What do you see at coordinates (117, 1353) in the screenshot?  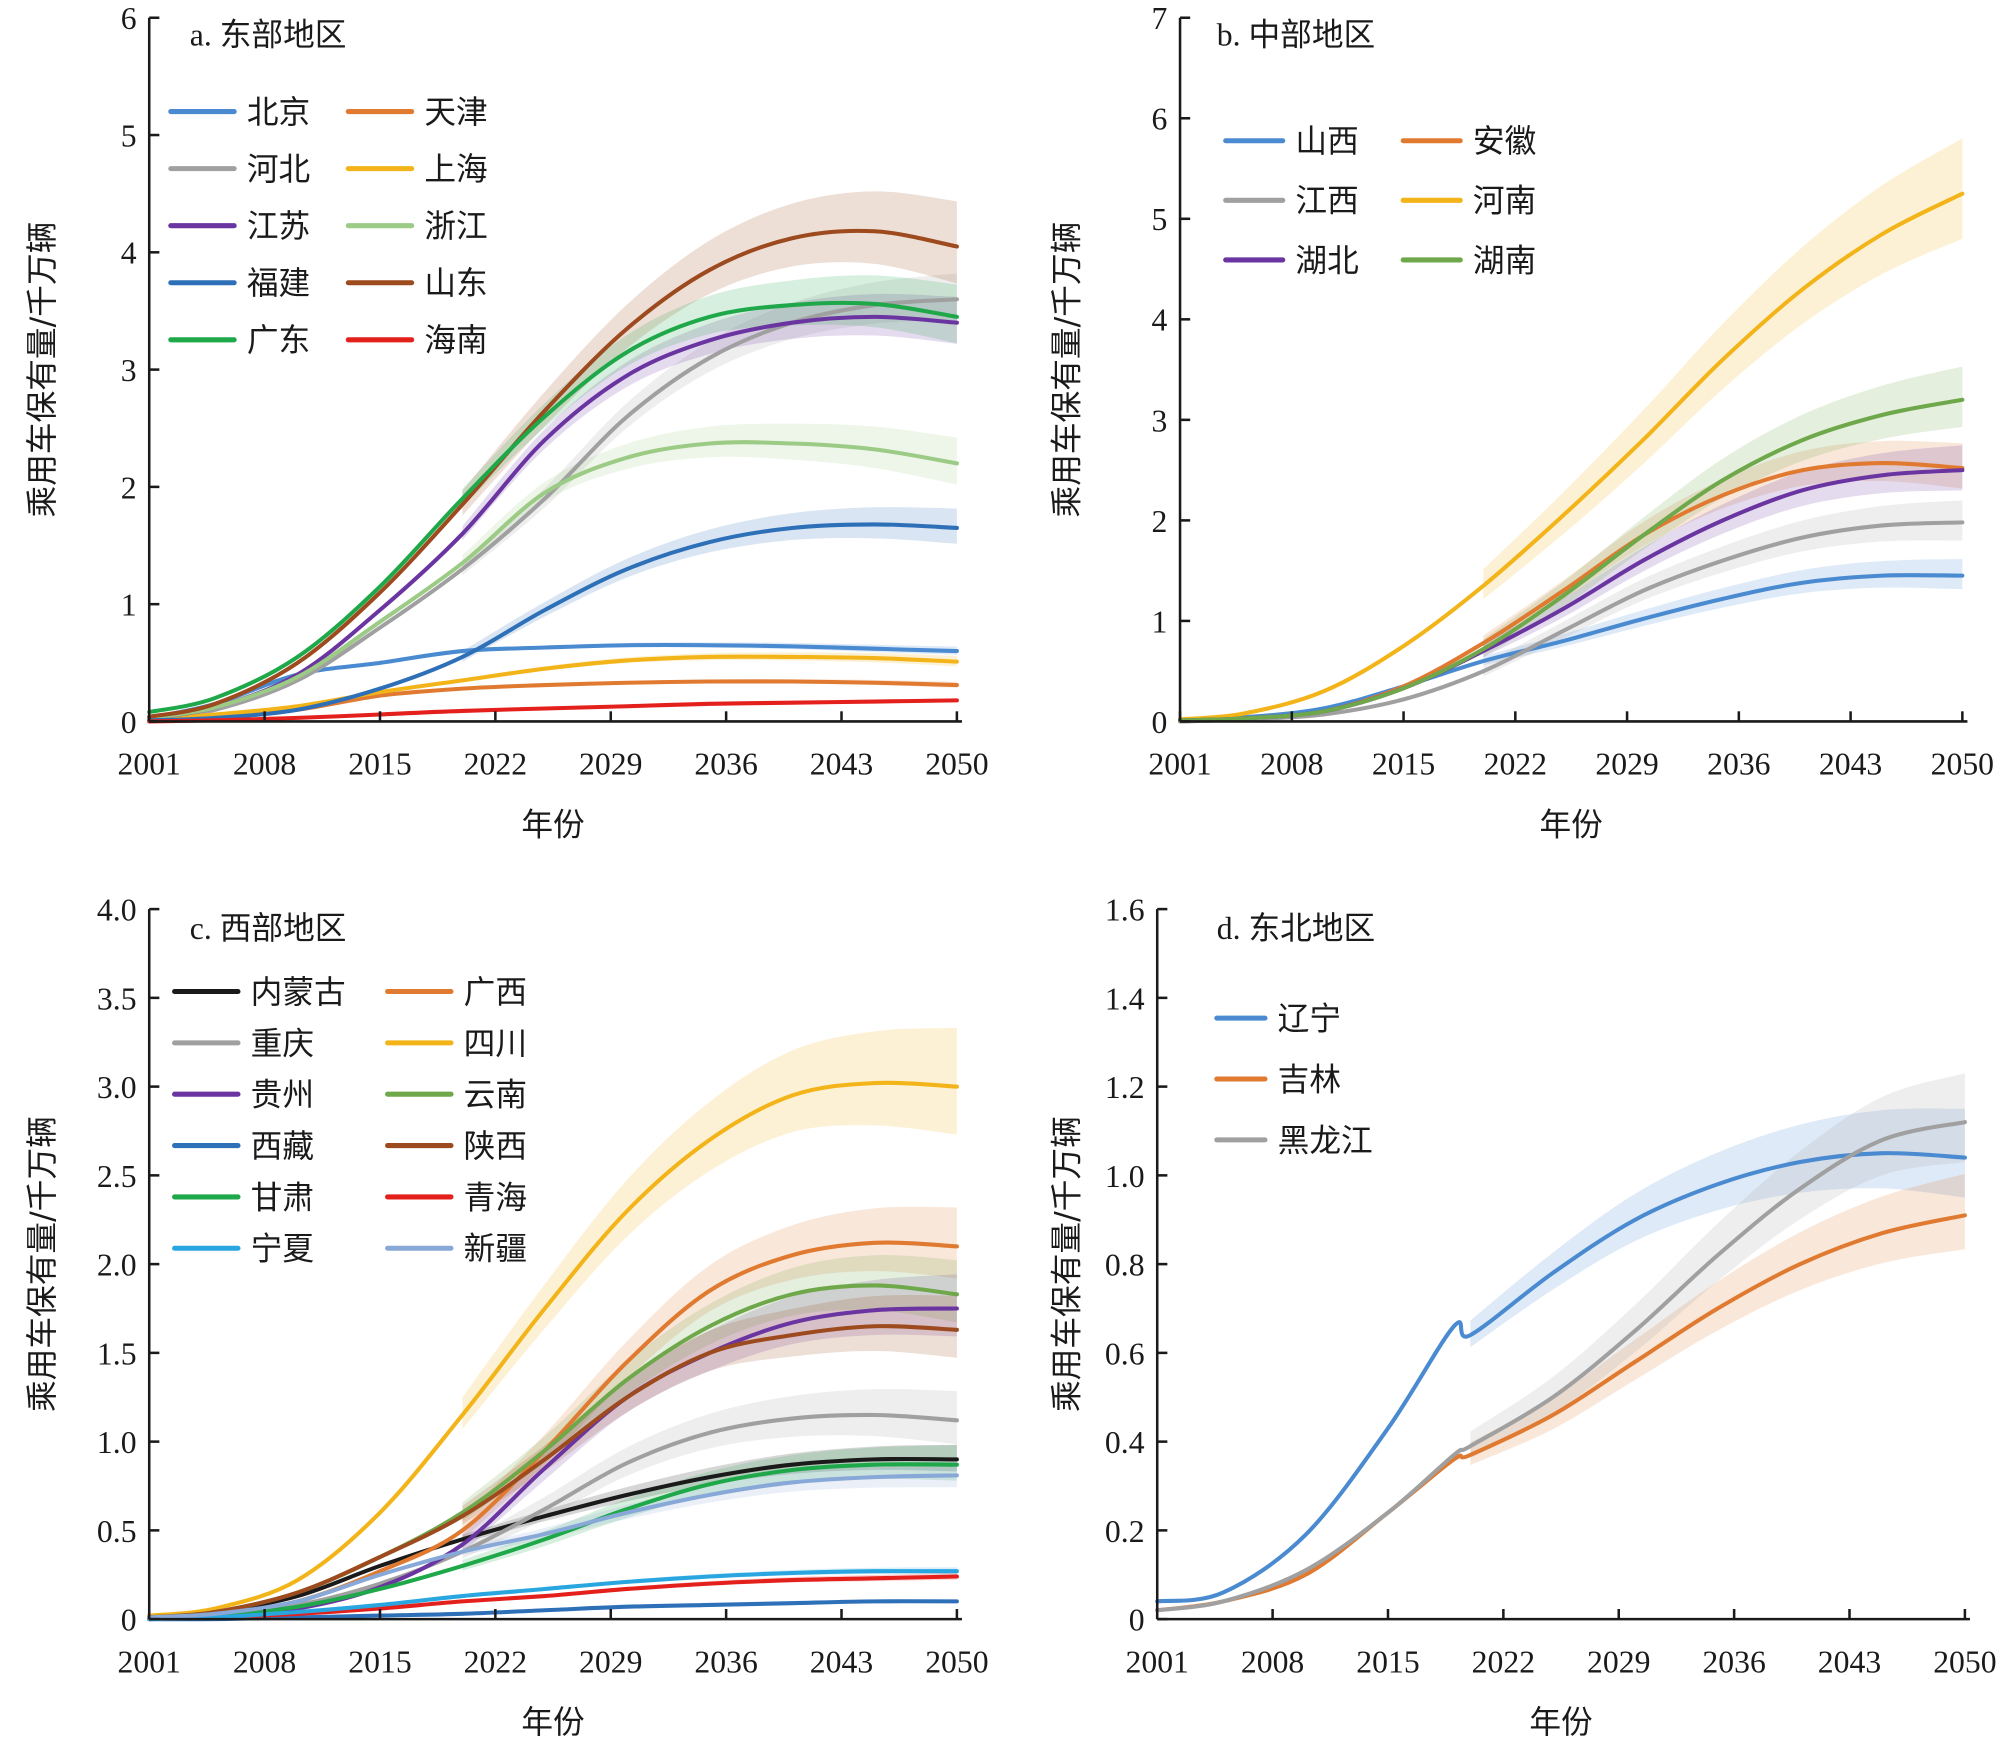 I see `y-tick-label: 1.5` at bounding box center [117, 1353].